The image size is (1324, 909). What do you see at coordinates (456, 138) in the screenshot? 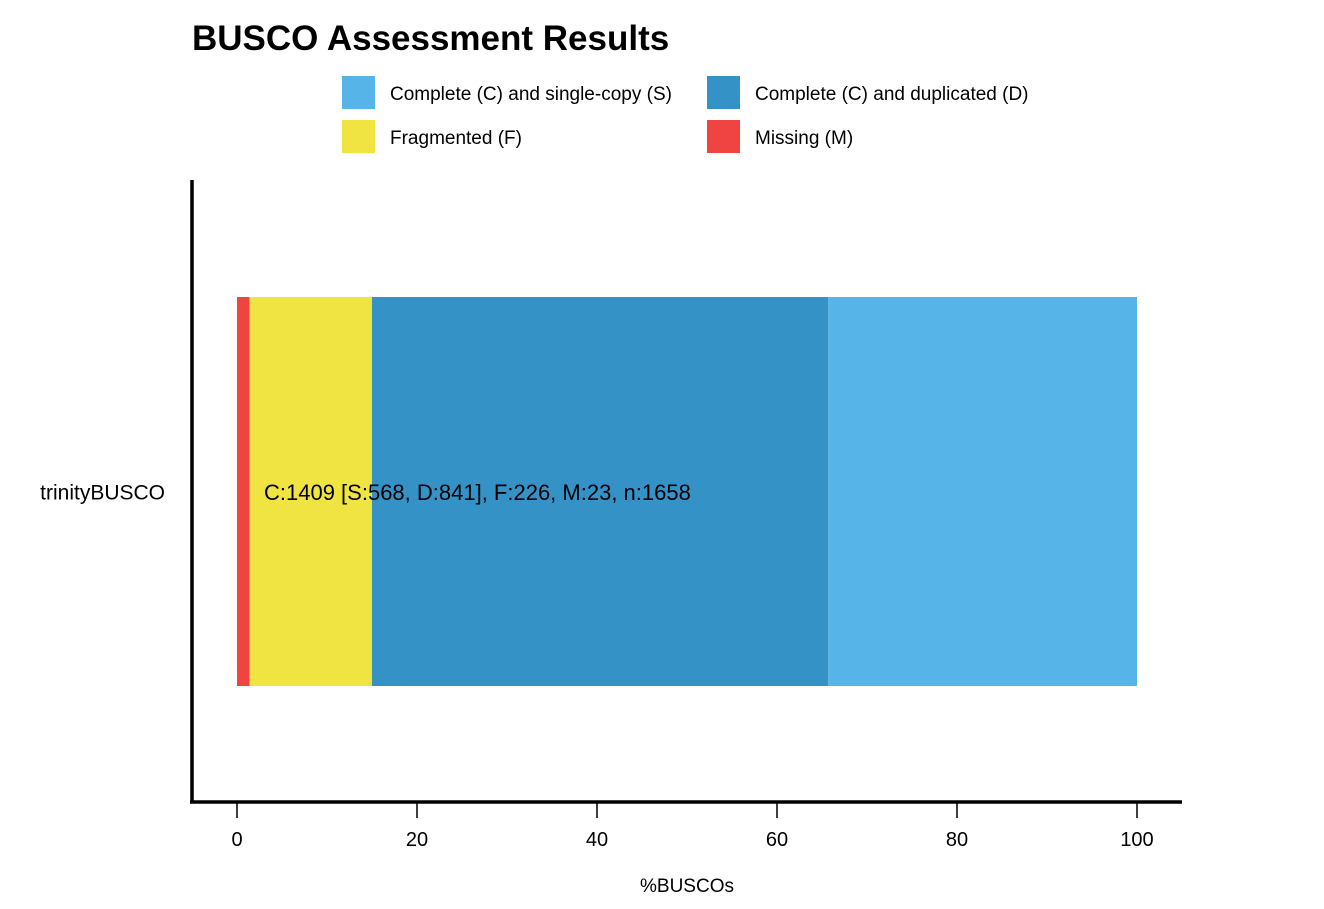
I see `legend-label-F: Fragmented (F)` at bounding box center [456, 138].